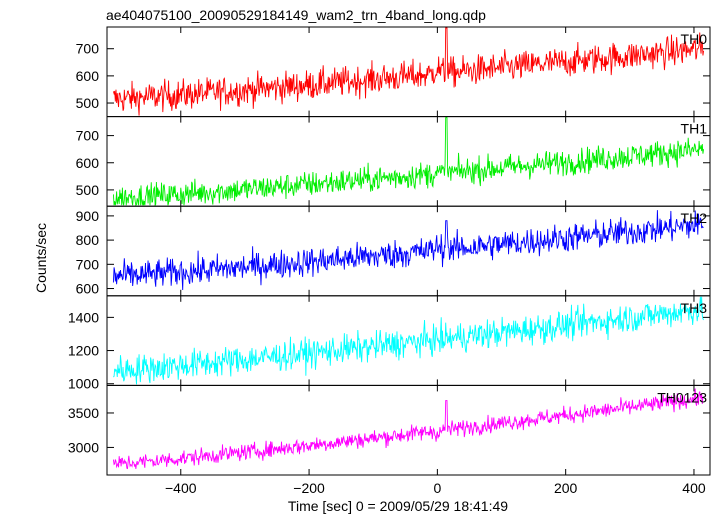 This screenshot has height=516, width=717. I want to click on x-axis-title: Time [sec] 0 = 2009/05/29 18:41:49, so click(398, 506).